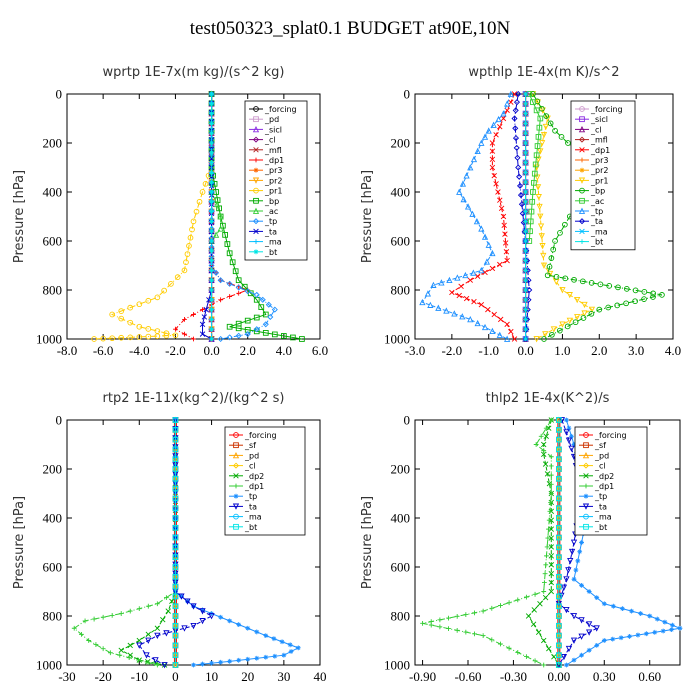 Image resolution: width=700 pixels, height=700 pixels. What do you see at coordinates (49, 339) in the screenshot?
I see `y-tick-label: 1000` at bounding box center [49, 339].